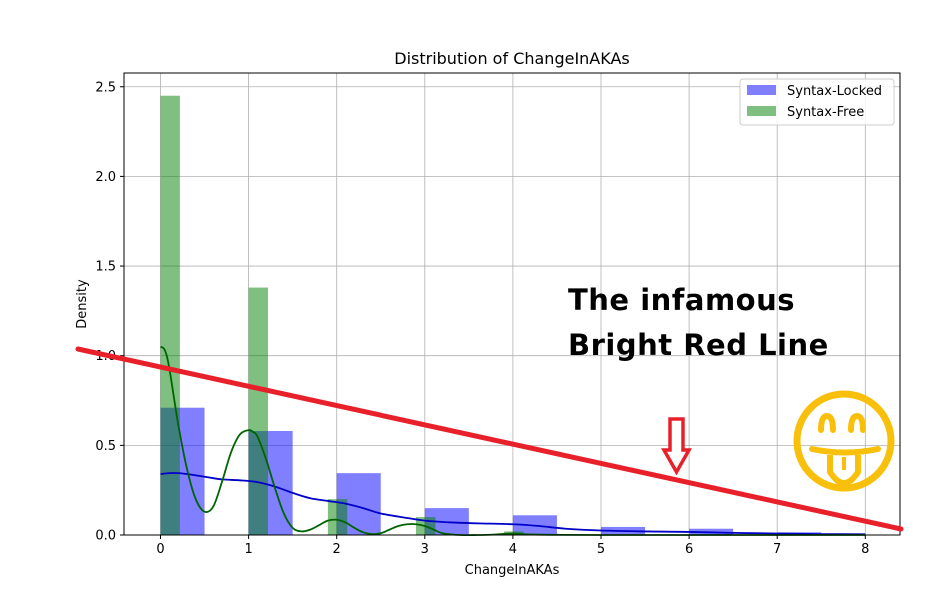  I want to click on down-arrow-icon, so click(676, 446).